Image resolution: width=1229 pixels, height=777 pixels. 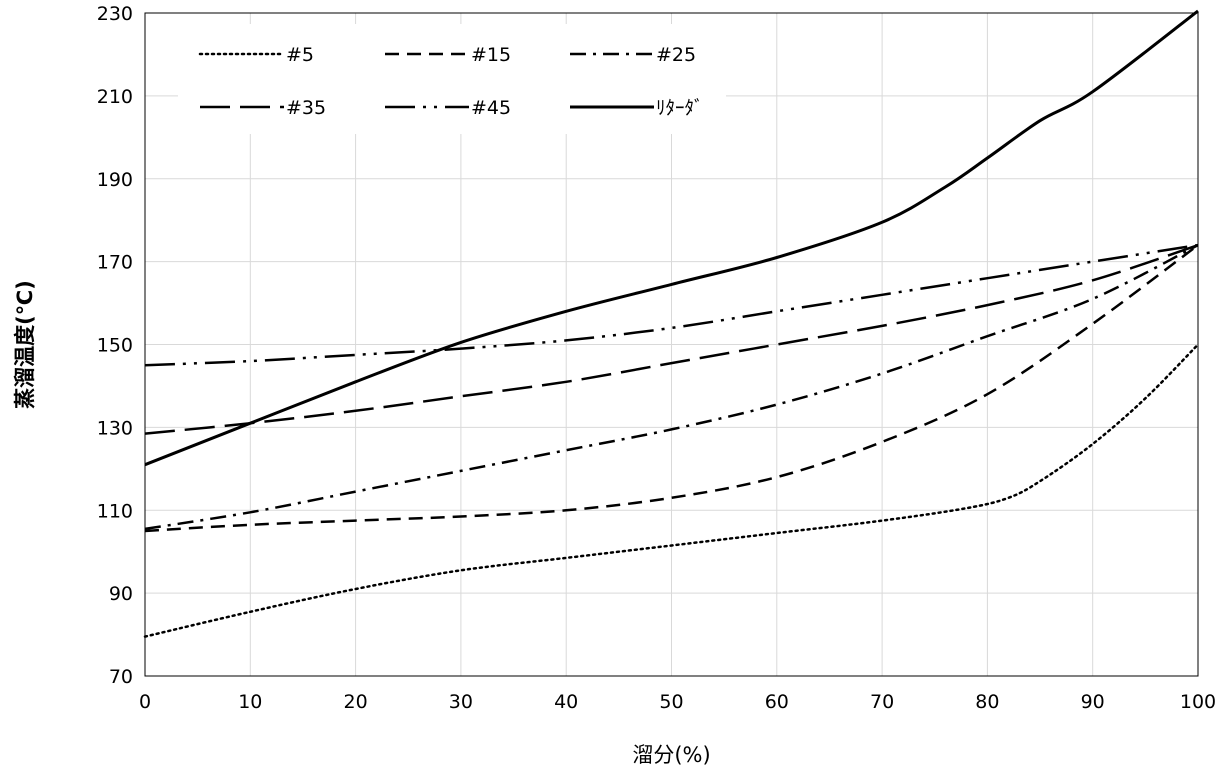 I want to click on y-tick-label: 230, so click(x=115, y=14).